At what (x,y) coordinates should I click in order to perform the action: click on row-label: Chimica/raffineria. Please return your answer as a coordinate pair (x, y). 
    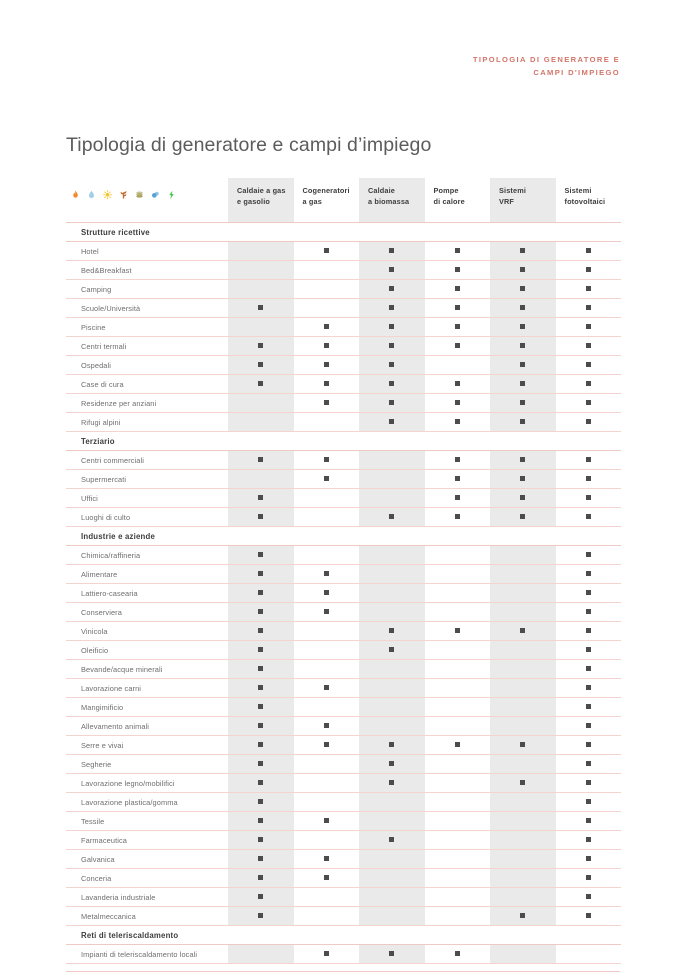
    Looking at the image, I should click on (147, 555).